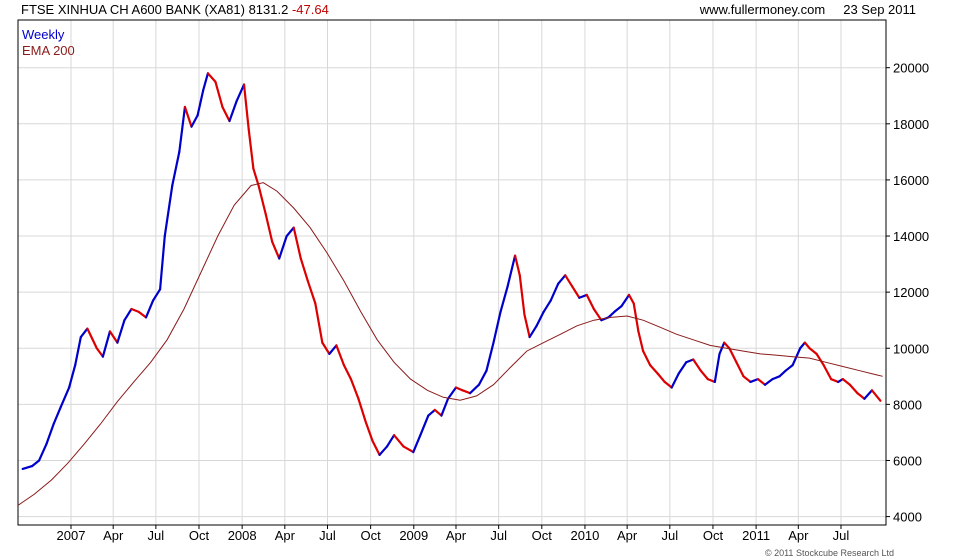 This screenshot has width=980, height=560. What do you see at coordinates (242, 535) in the screenshot?
I see `x-tick-label: 2008` at bounding box center [242, 535].